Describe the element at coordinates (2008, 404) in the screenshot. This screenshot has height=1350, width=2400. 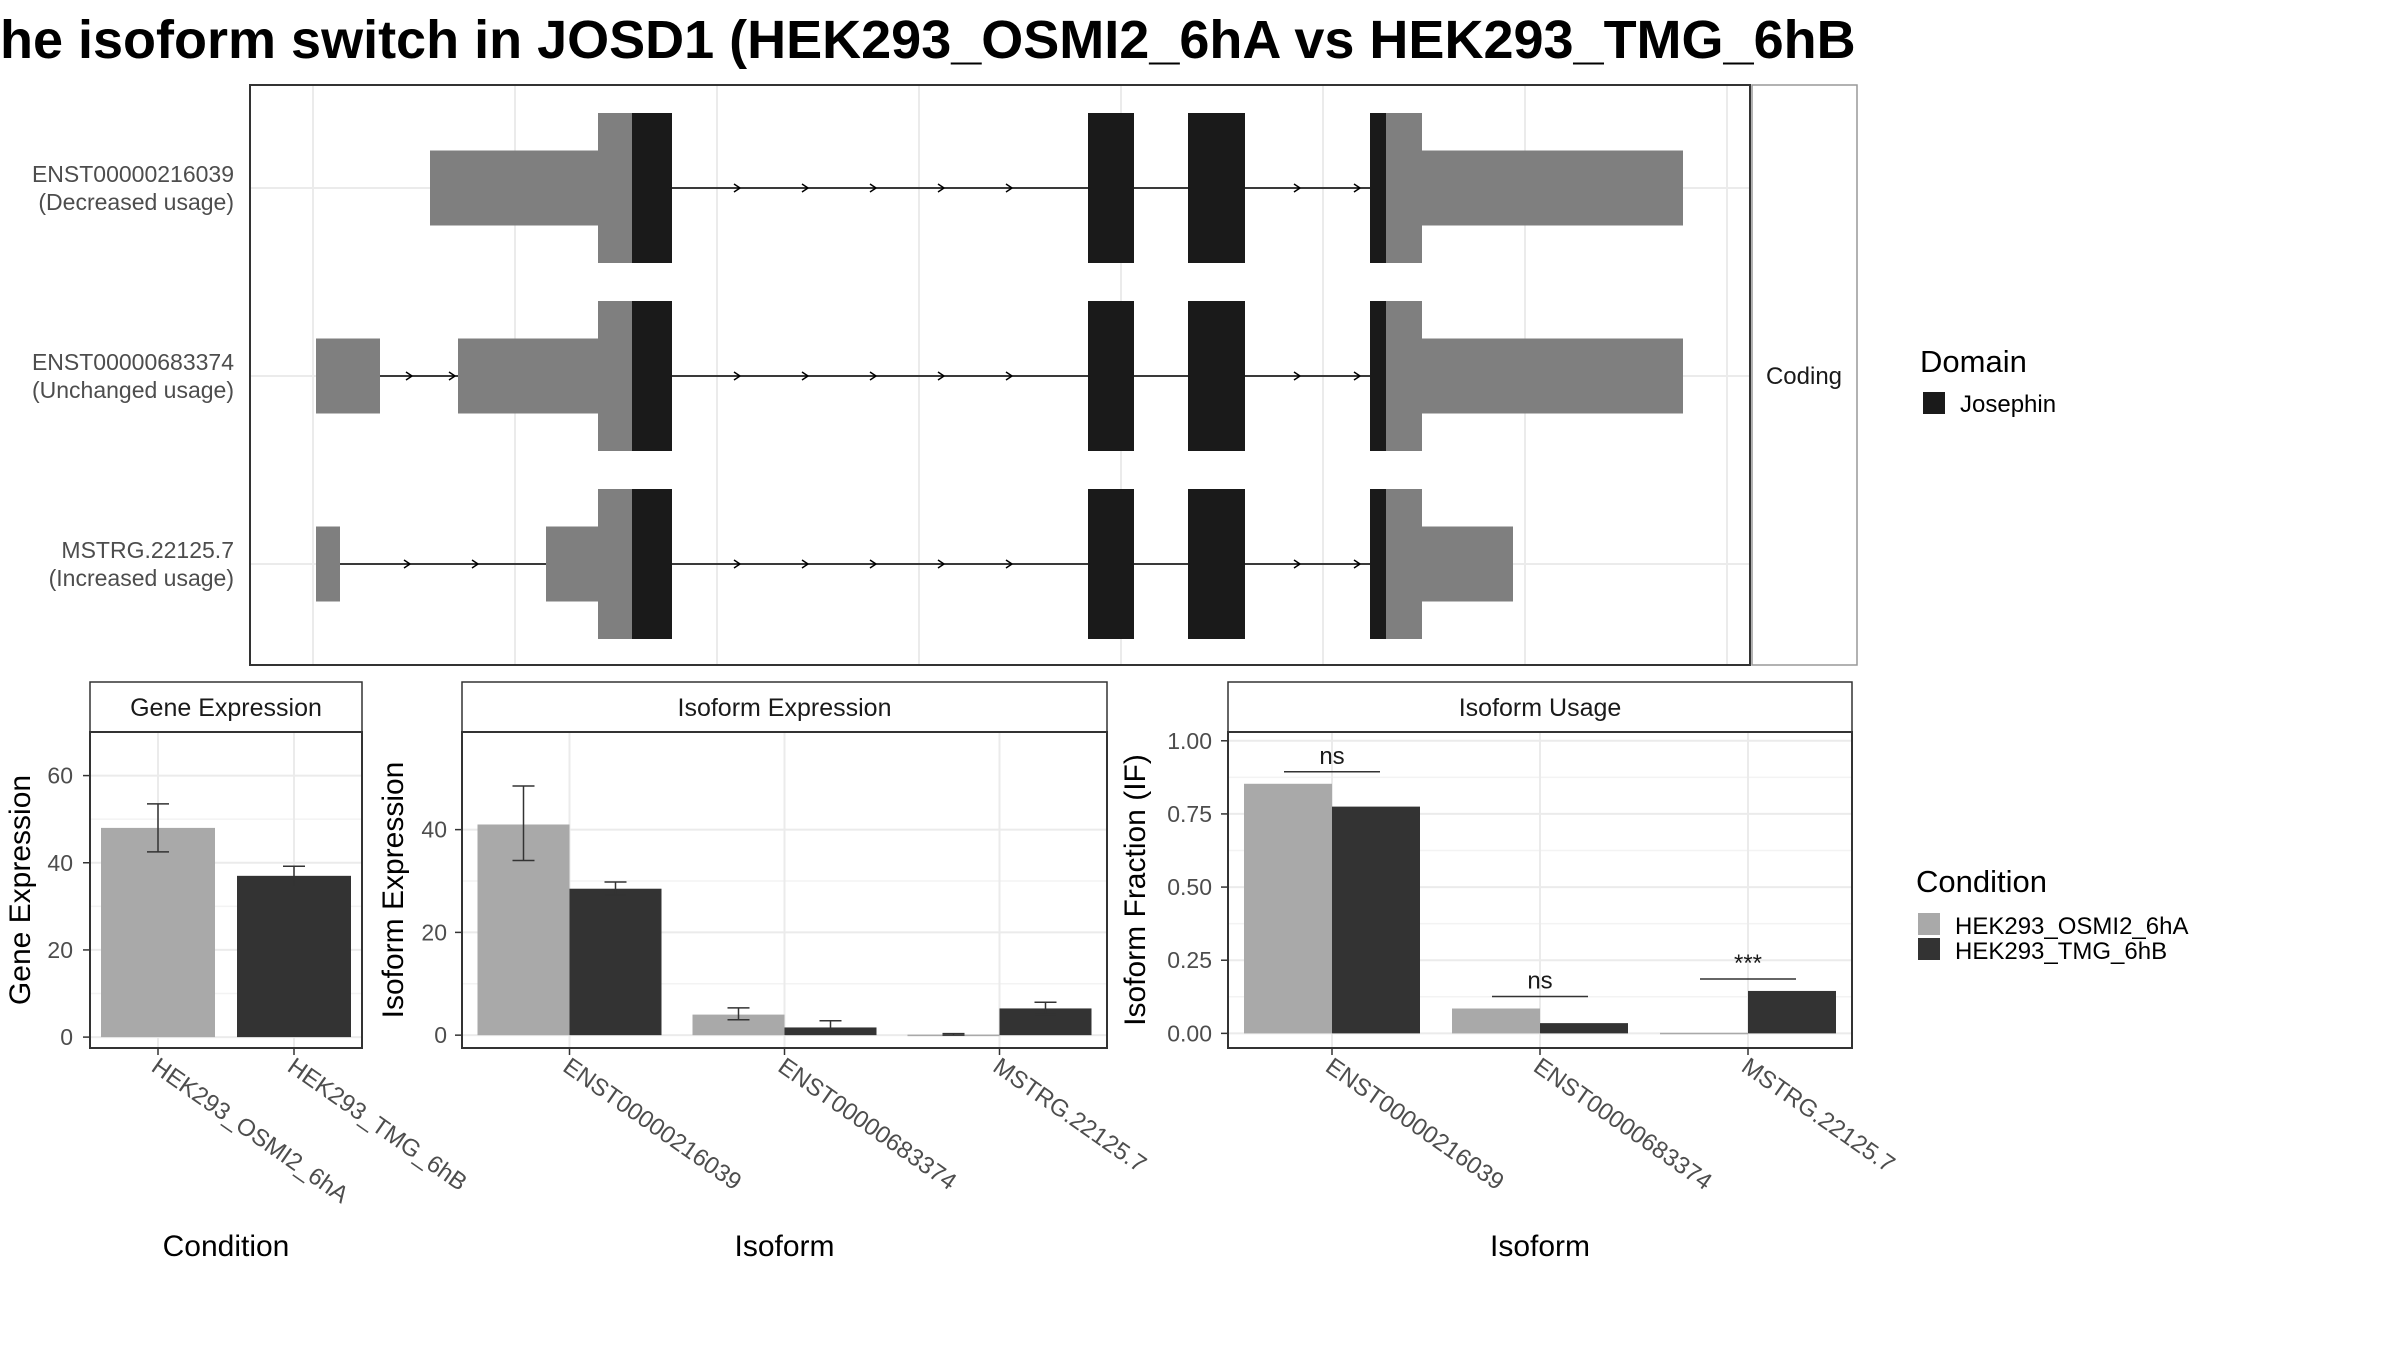
I see `domain-legend-label: Josephin` at that location.